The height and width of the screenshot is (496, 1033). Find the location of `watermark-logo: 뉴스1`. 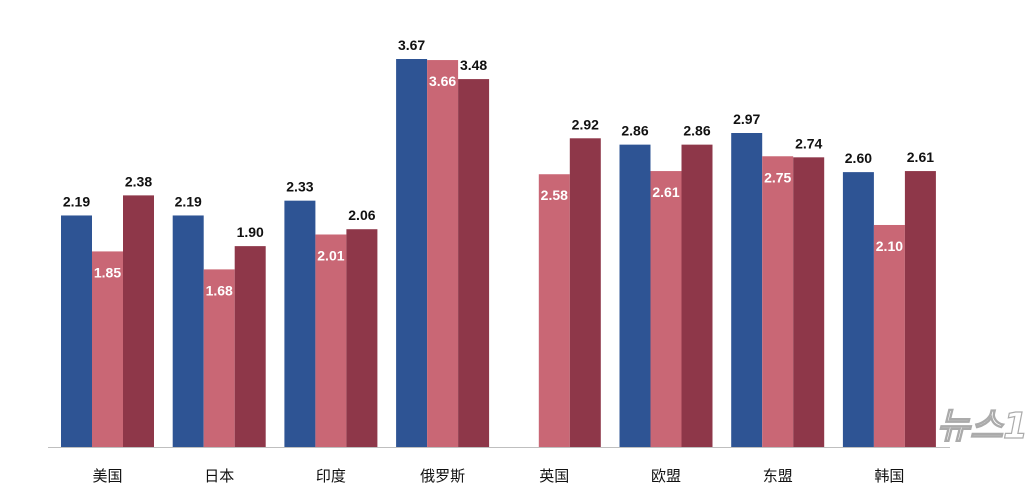

watermark-logo: 뉴스1 is located at coordinates (982, 426).